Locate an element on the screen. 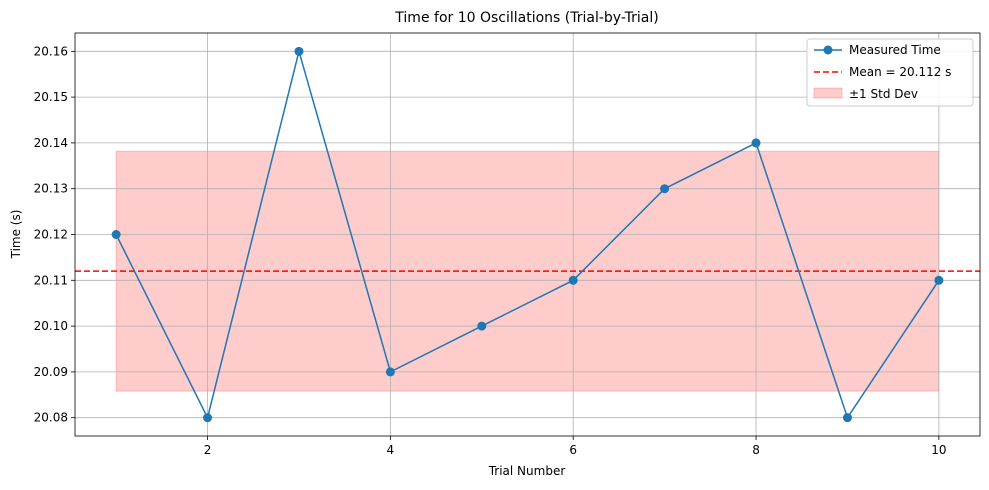 The height and width of the screenshot is (490, 989). legend-std-band-swatch is located at coordinates (828, 93).